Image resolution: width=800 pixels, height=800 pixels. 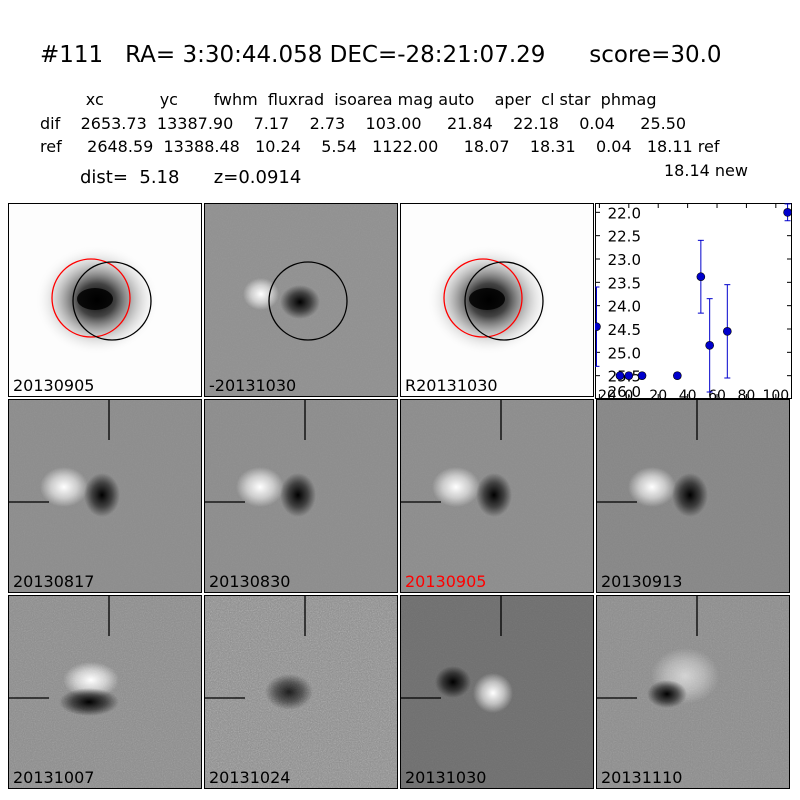 What do you see at coordinates (642, 777) in the screenshot?
I see `stamp-label: 20131110` at bounding box center [642, 777].